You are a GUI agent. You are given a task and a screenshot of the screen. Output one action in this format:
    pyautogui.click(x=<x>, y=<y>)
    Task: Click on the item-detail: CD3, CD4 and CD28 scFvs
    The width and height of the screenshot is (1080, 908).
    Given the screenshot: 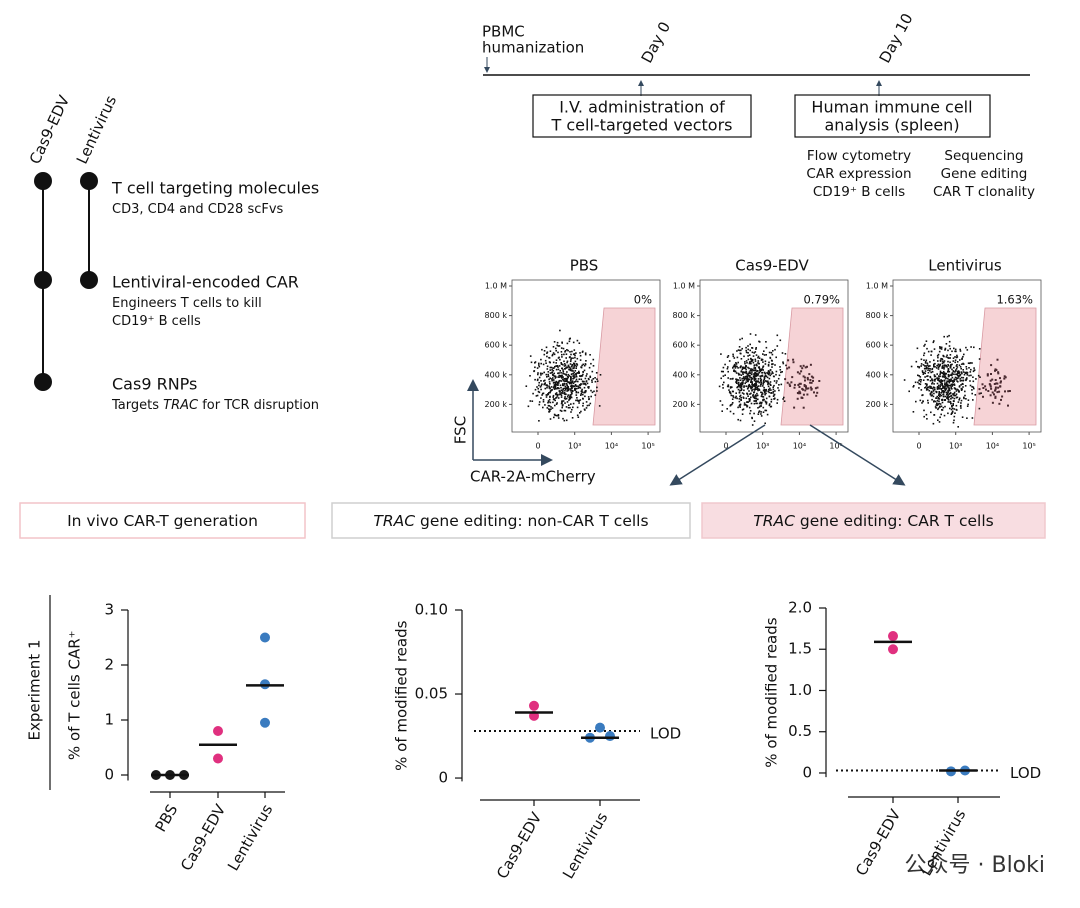 What is the action you would take?
    pyautogui.click(x=198, y=209)
    